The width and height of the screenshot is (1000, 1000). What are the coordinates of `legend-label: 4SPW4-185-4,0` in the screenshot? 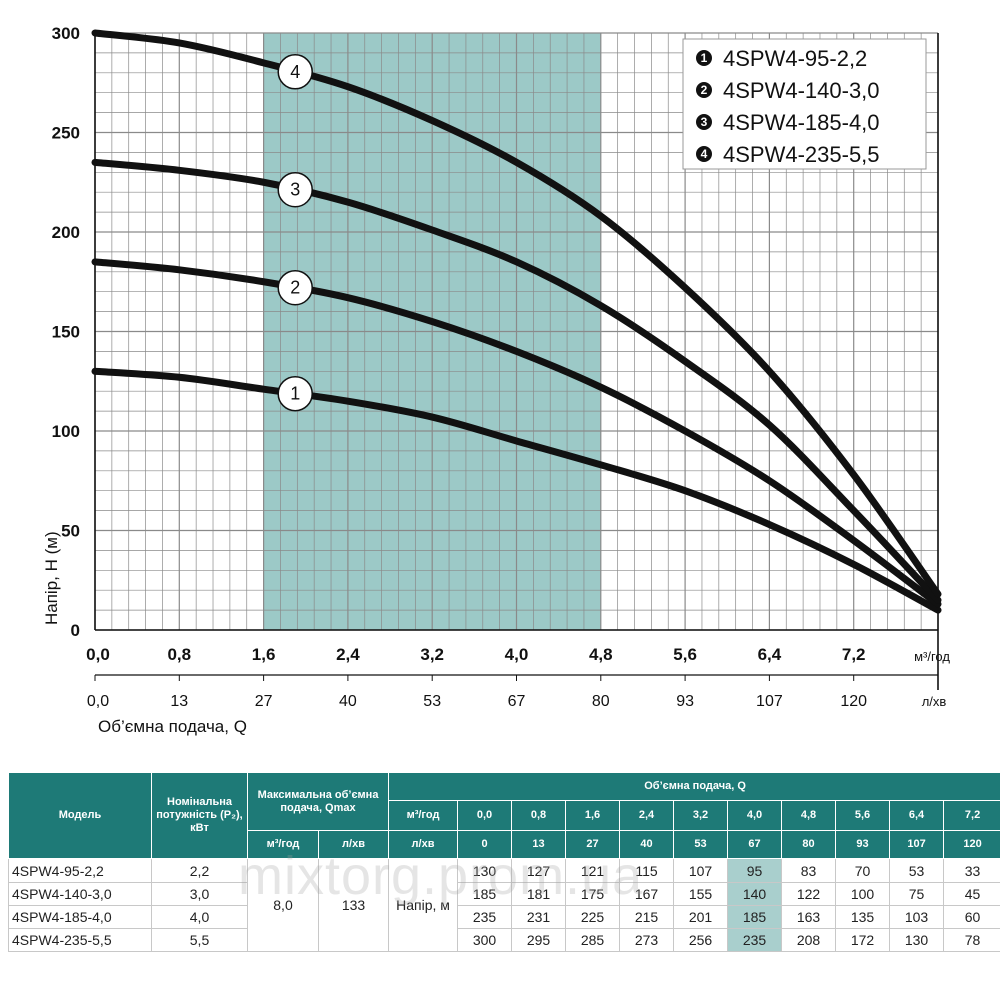 It's located at (801, 122).